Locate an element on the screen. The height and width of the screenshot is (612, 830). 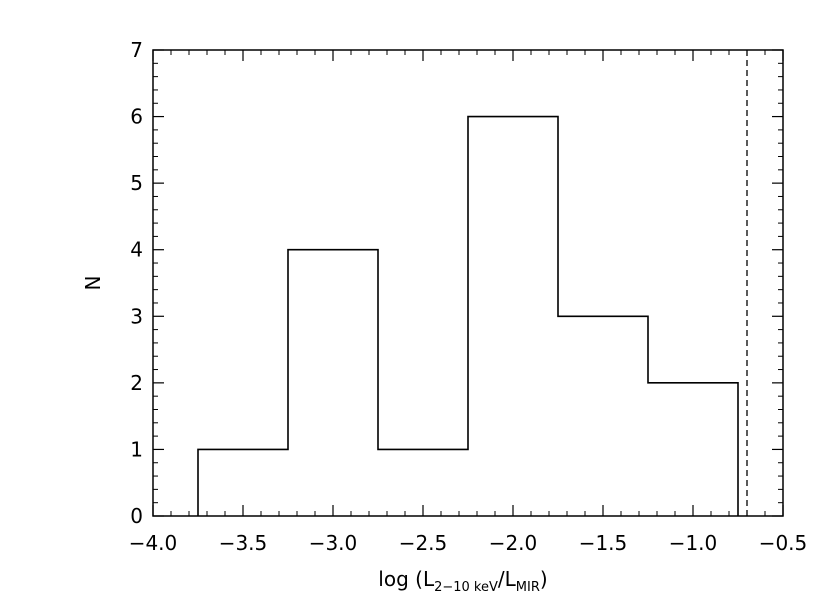
x-axis-label-mid: /L is located at coordinates (507, 579).